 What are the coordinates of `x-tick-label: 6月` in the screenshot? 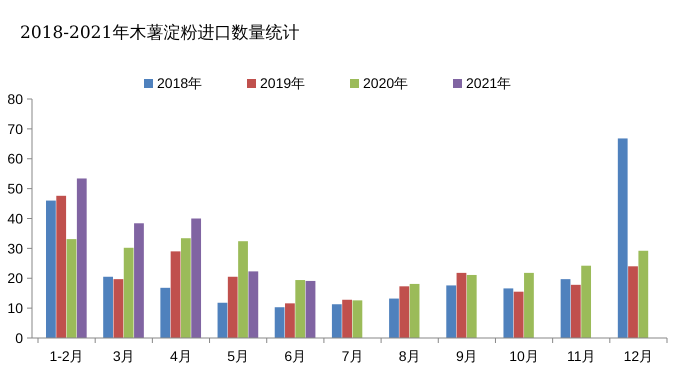 It's located at (295, 356).